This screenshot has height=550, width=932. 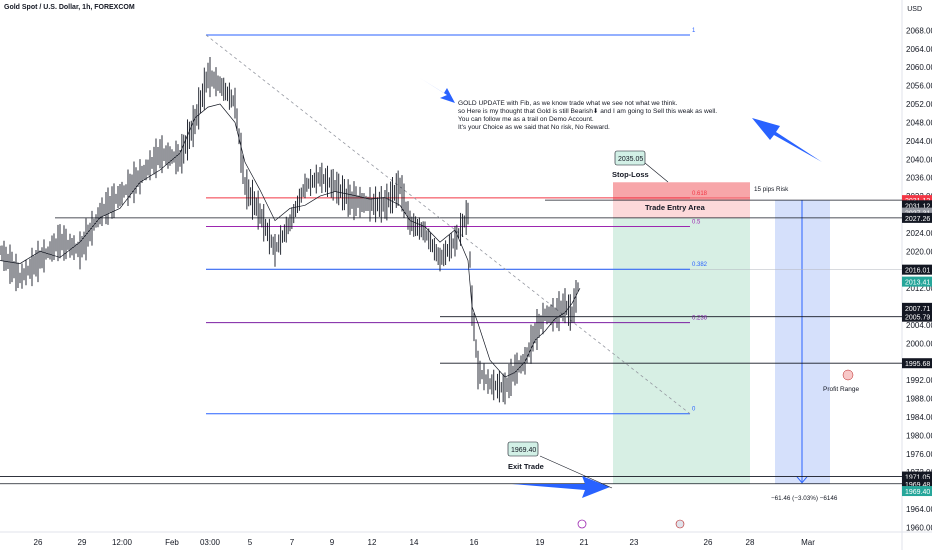 What do you see at coordinates (681, 191) in the screenshot?
I see `stop-loss-zone` at bounding box center [681, 191].